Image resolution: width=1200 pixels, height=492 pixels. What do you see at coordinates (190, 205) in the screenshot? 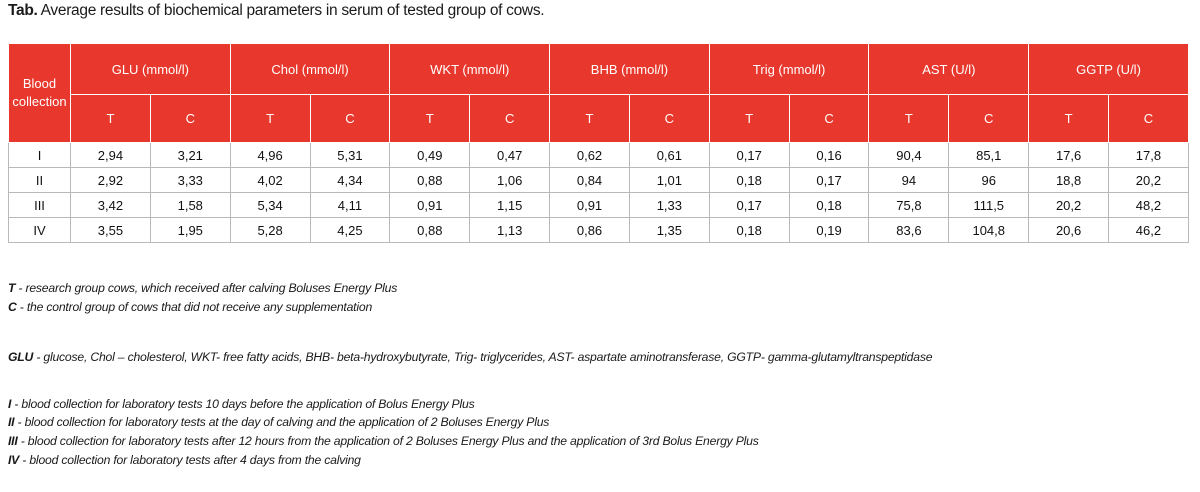
I see `table-cell: 1,58` at bounding box center [190, 205].